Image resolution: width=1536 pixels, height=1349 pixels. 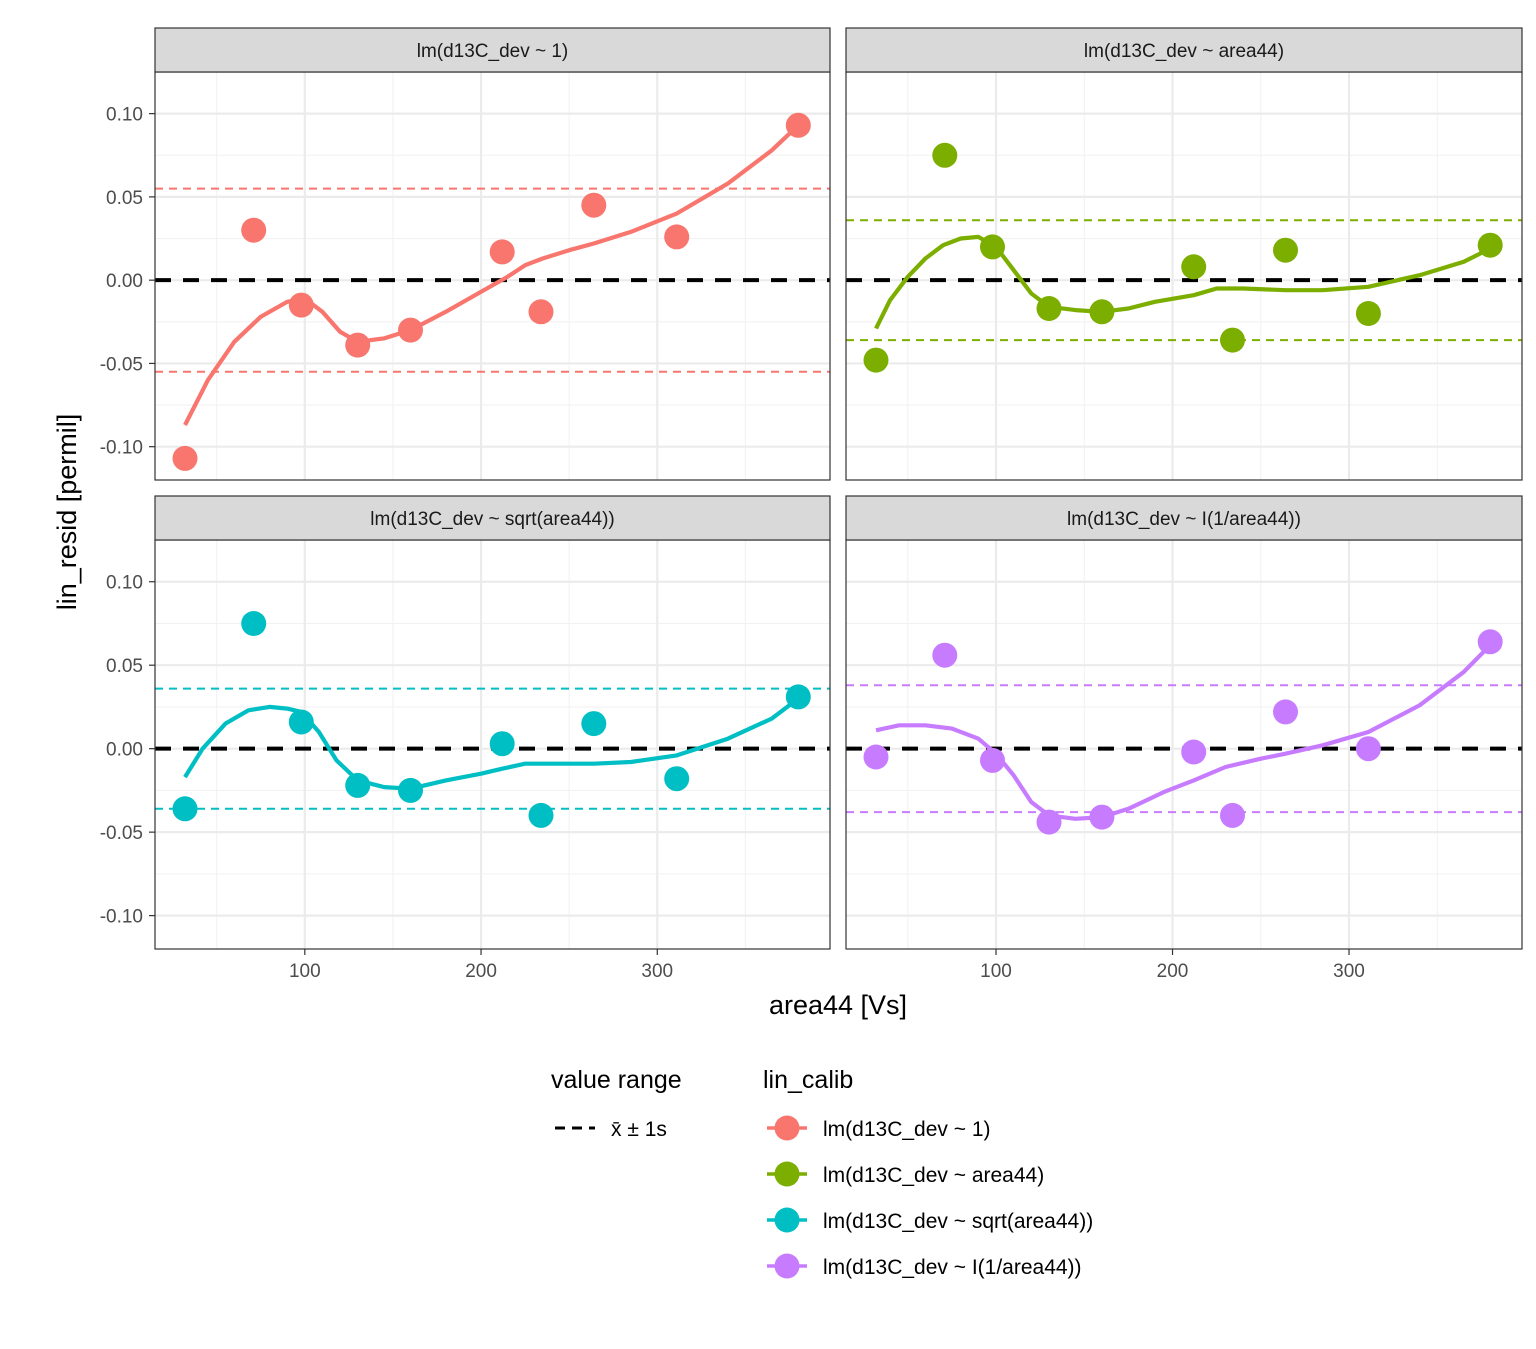 I want to click on legend-label: lm(d13C_dev ~ I(1/area44)), so click(x=952, y=1267).